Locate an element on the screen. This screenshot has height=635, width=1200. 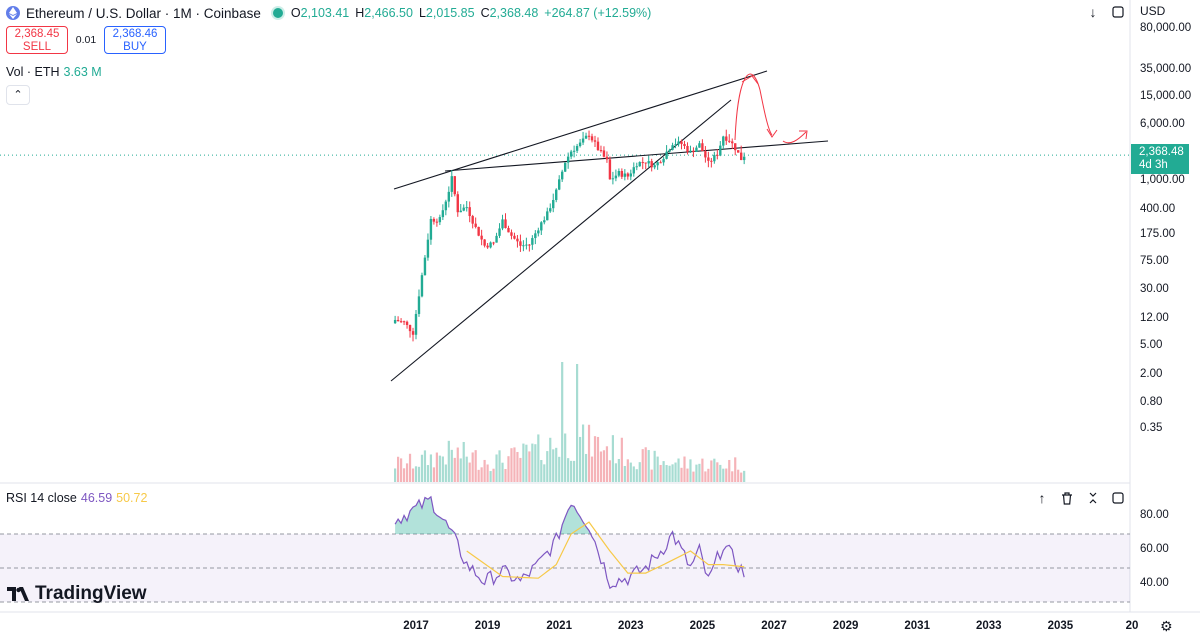
currency-label: USD is located at coordinates (1153, 11).